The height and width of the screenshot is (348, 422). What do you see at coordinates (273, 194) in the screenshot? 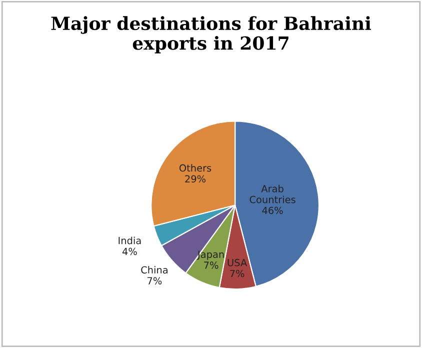
I see `slice-label: Arab Countries` at bounding box center [273, 194].